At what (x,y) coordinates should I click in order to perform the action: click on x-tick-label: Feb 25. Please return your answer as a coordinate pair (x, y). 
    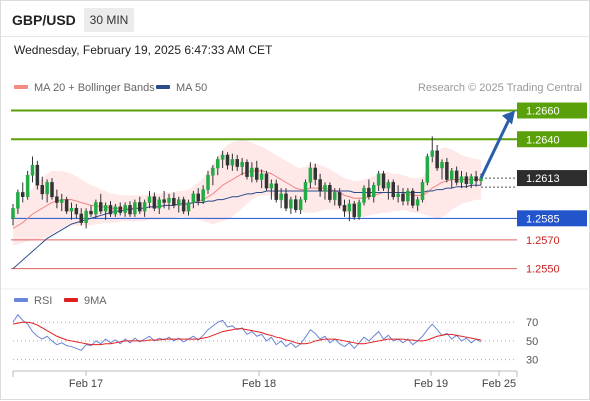
    Looking at the image, I should click on (499, 384).